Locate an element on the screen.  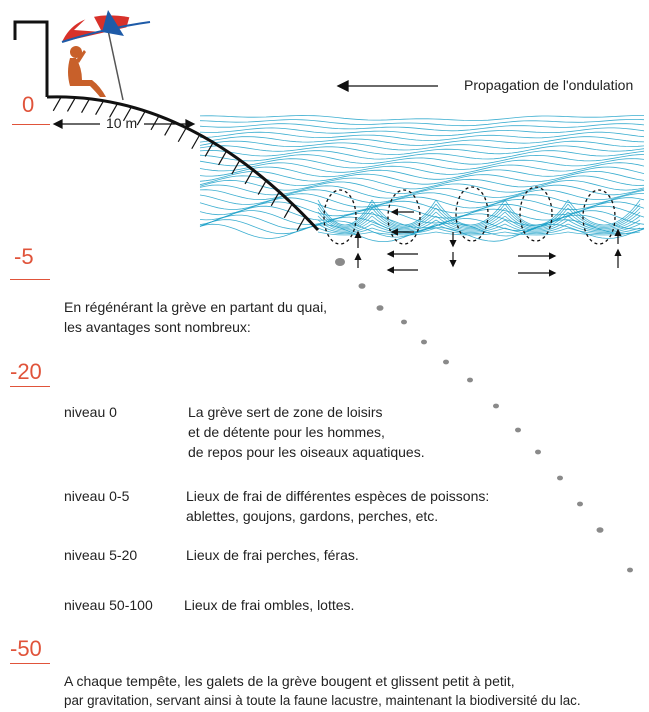
umbrella-icon is located at coordinates (106, 55).